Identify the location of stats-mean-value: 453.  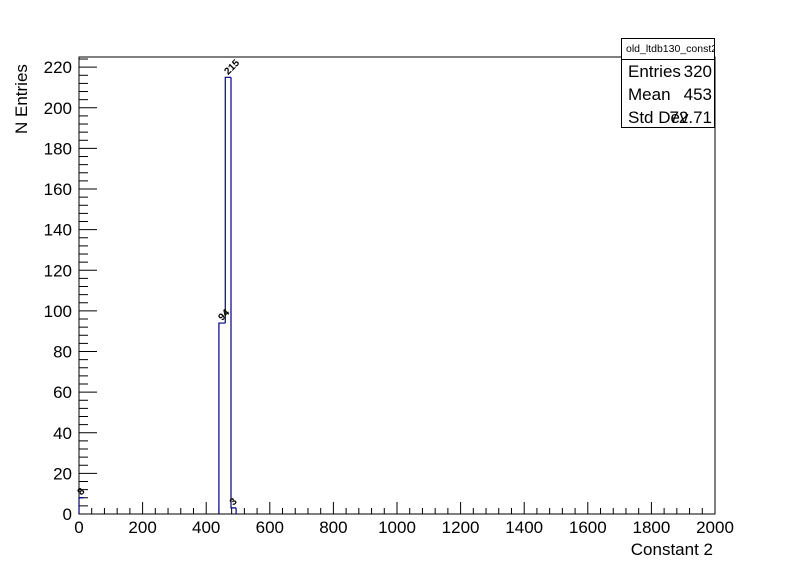
(697, 94).